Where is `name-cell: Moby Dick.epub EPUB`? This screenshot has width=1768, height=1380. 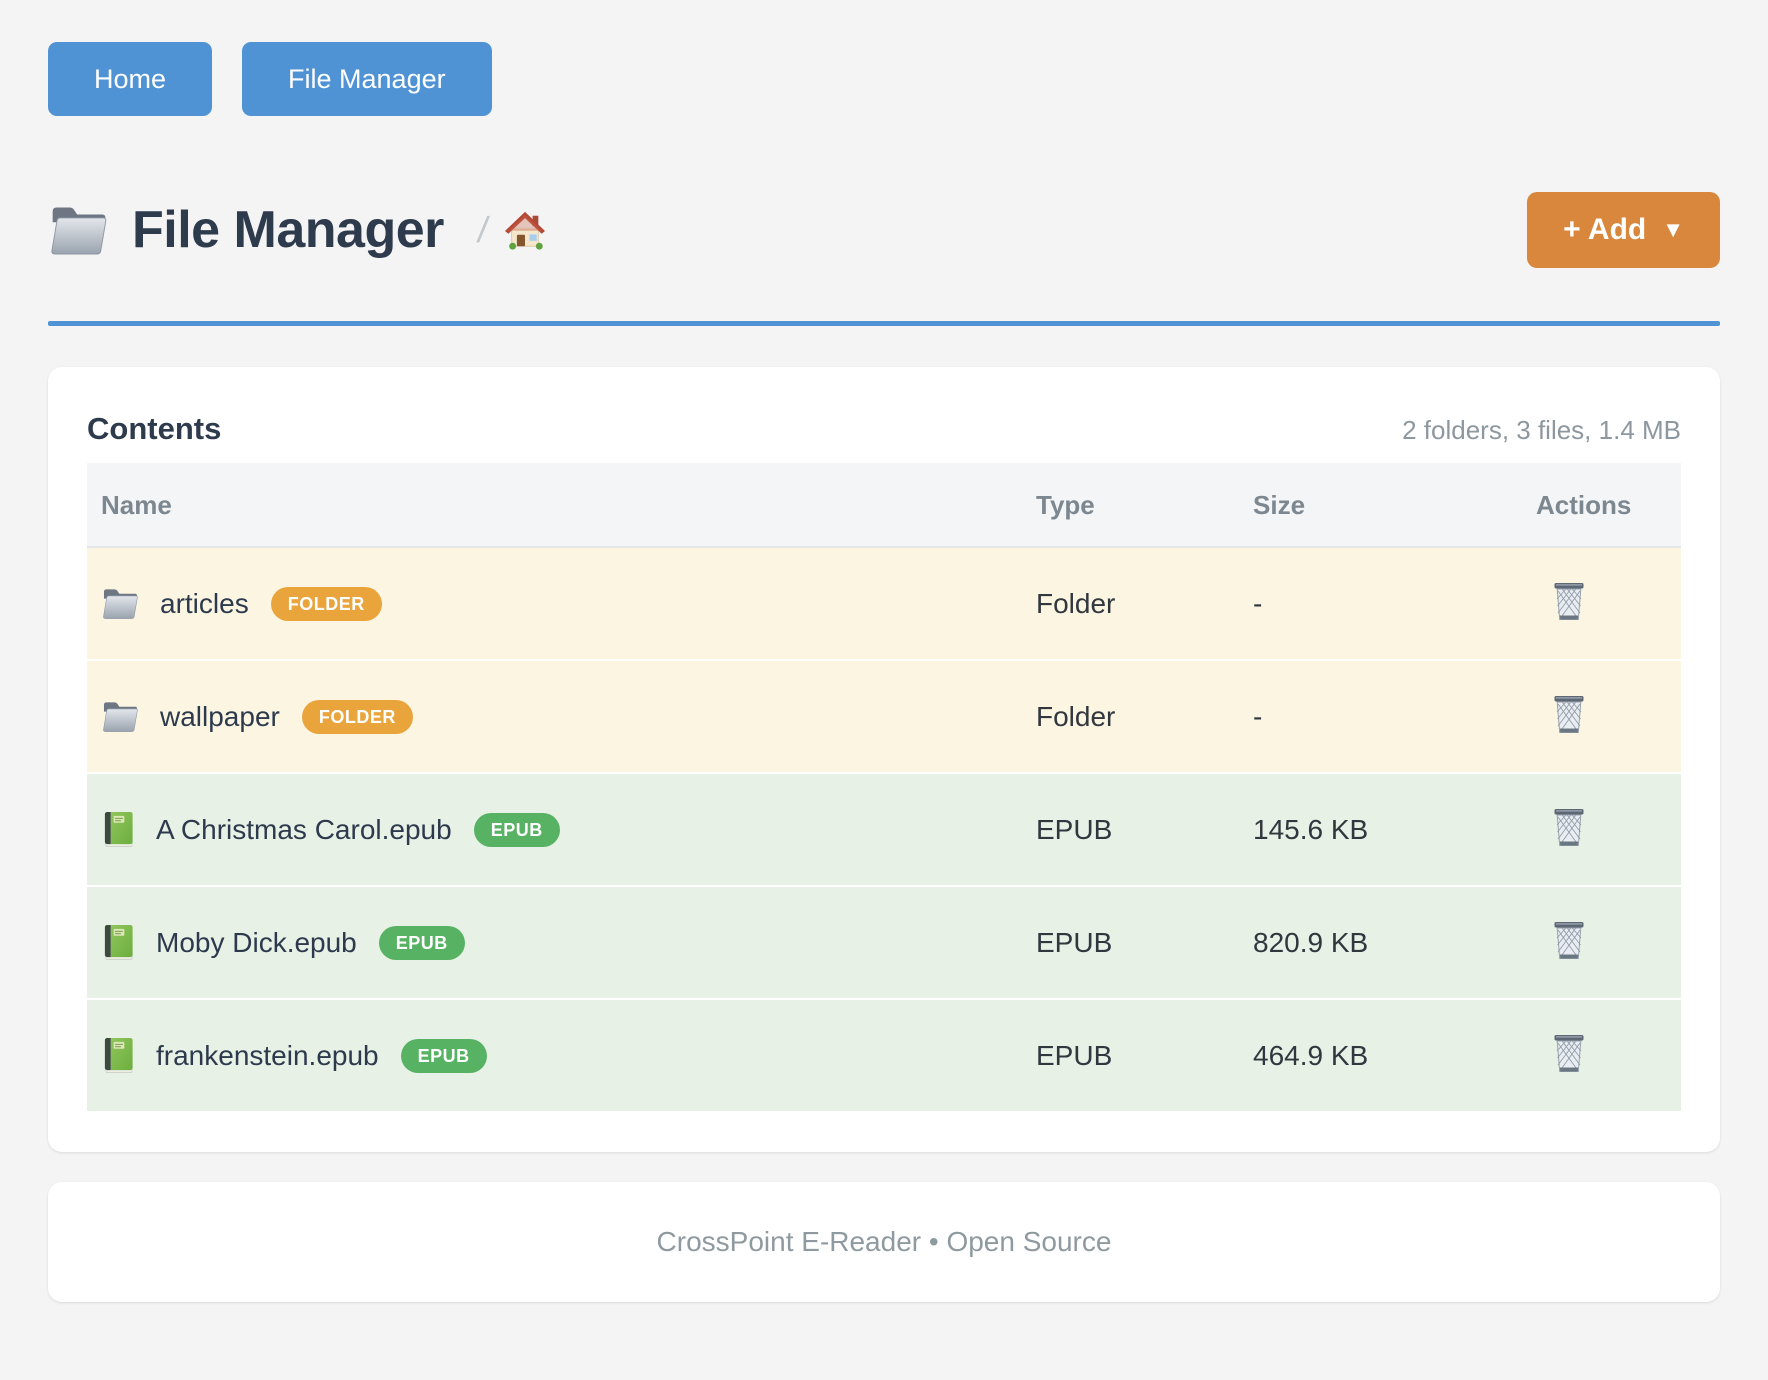 name-cell: Moby Dick.epub EPUB is located at coordinates (561, 942).